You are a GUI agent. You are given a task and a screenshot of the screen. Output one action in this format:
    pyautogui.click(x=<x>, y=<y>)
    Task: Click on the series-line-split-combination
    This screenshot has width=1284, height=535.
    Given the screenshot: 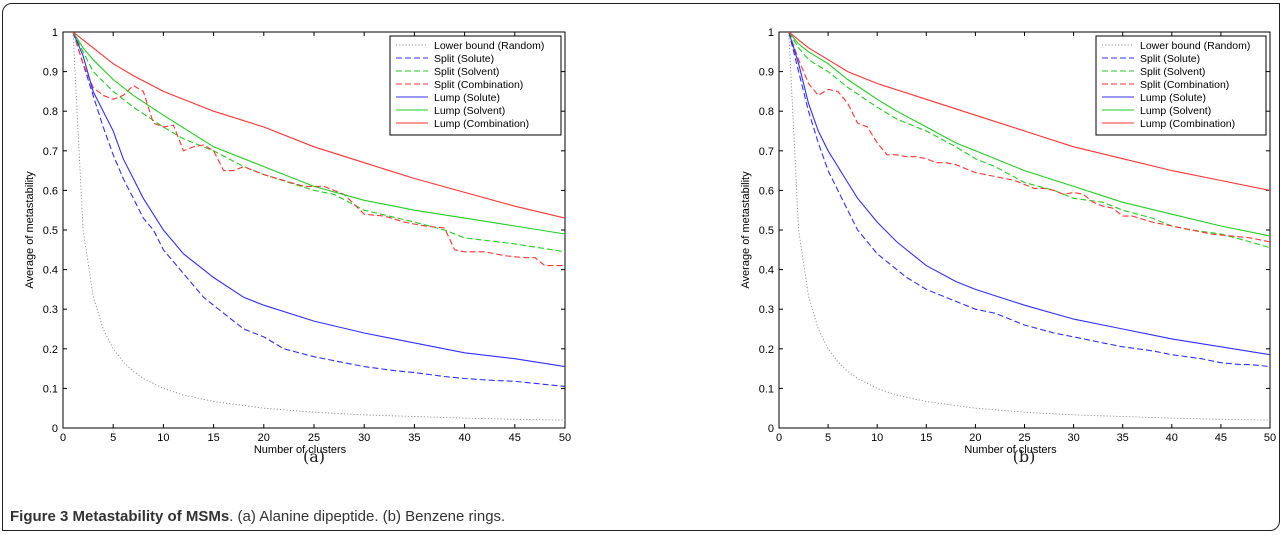 What is the action you would take?
    pyautogui.click(x=1029, y=137)
    